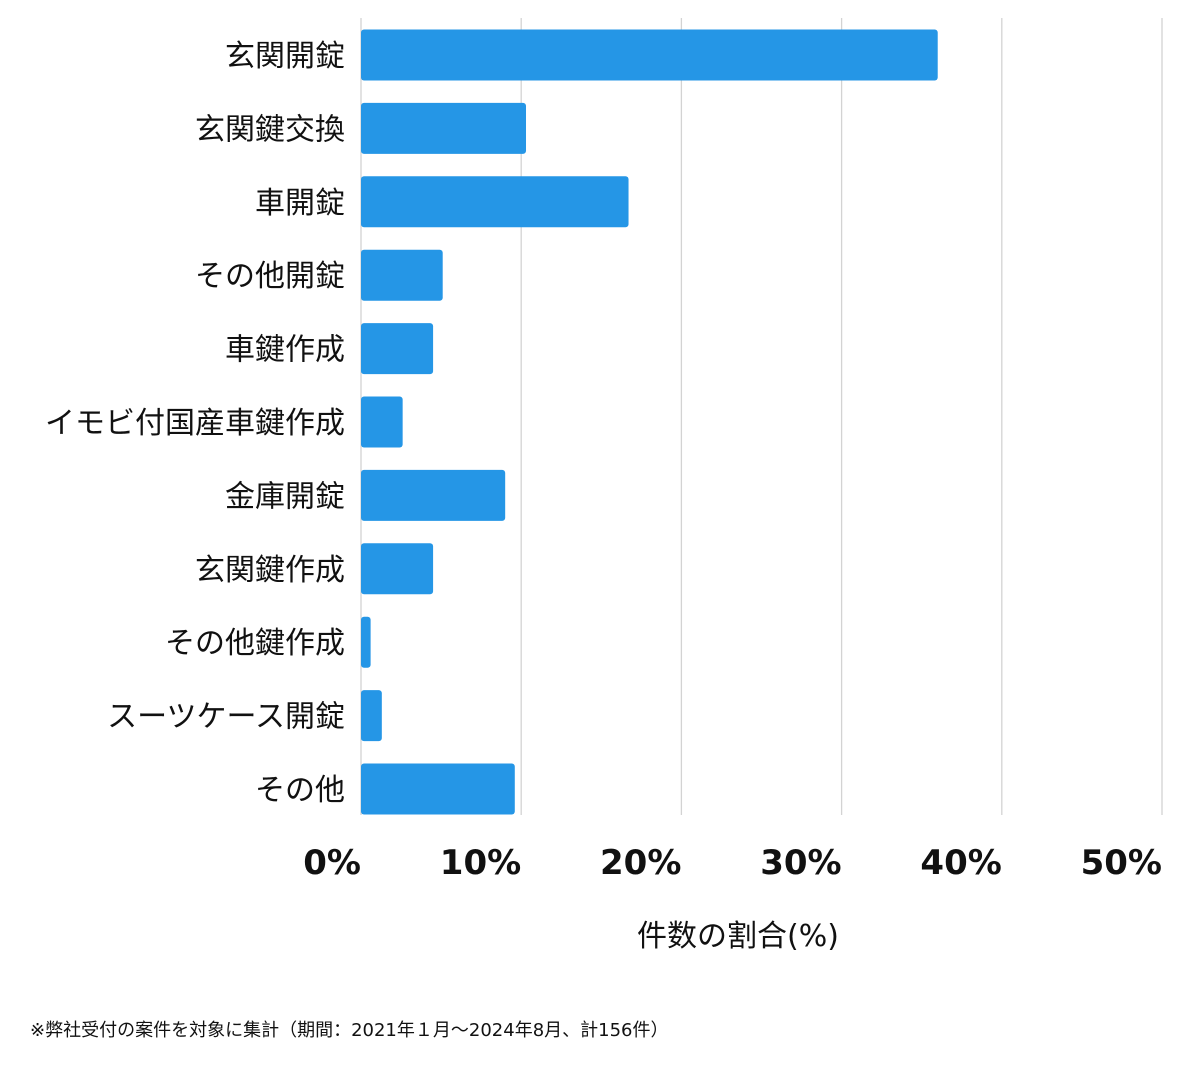 The image size is (1200, 1069). Describe the element at coordinates (640, 863) in the screenshot. I see `x-tick-label: 20%` at that location.